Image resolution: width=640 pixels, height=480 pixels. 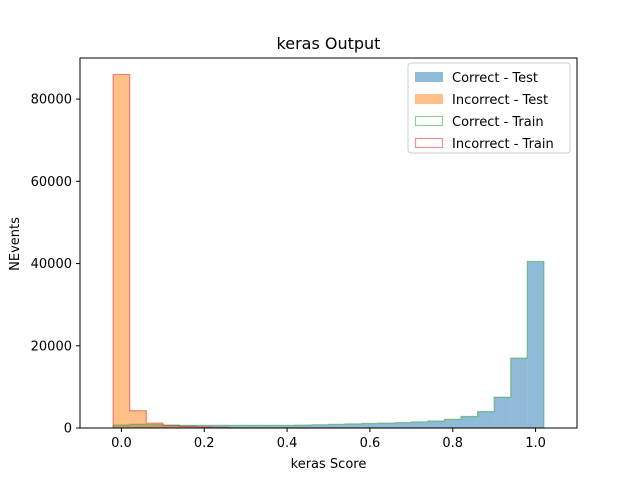 What do you see at coordinates (500, 100) in the screenshot?
I see `legend-label: Incorrect - Test` at bounding box center [500, 100].